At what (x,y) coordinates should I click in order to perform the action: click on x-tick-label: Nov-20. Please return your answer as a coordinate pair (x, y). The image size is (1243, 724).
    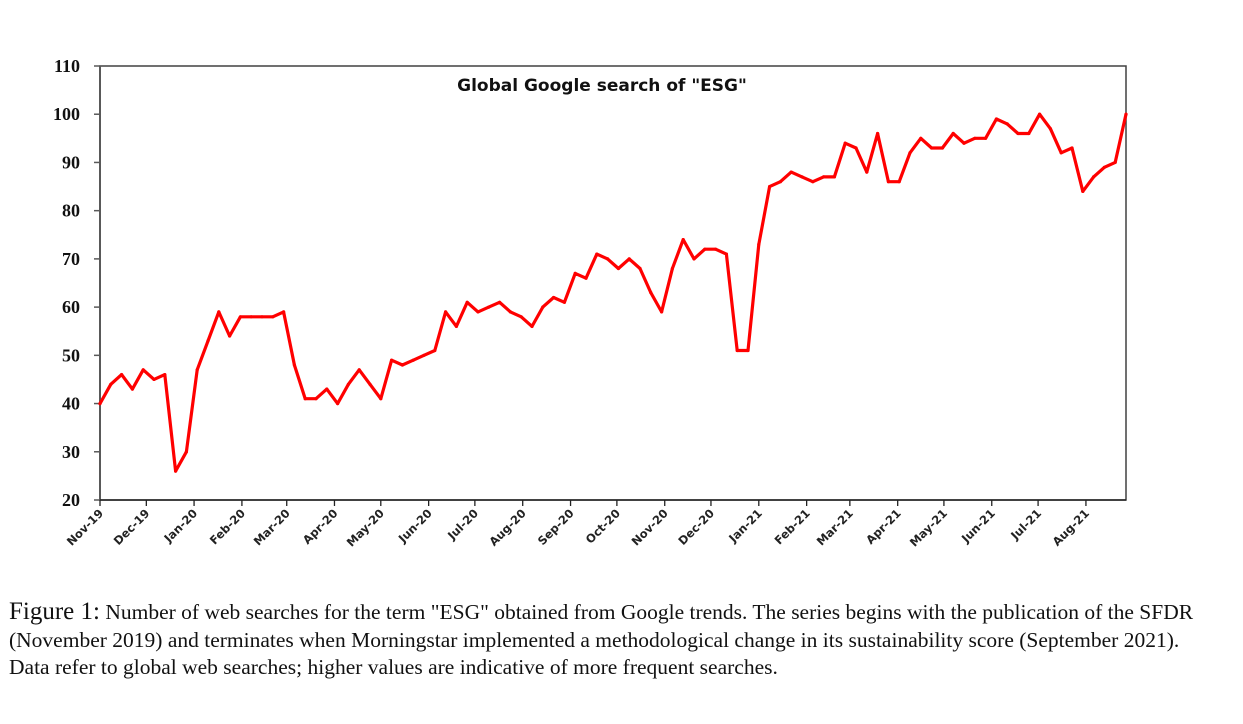
    Looking at the image, I should click on (650, 527).